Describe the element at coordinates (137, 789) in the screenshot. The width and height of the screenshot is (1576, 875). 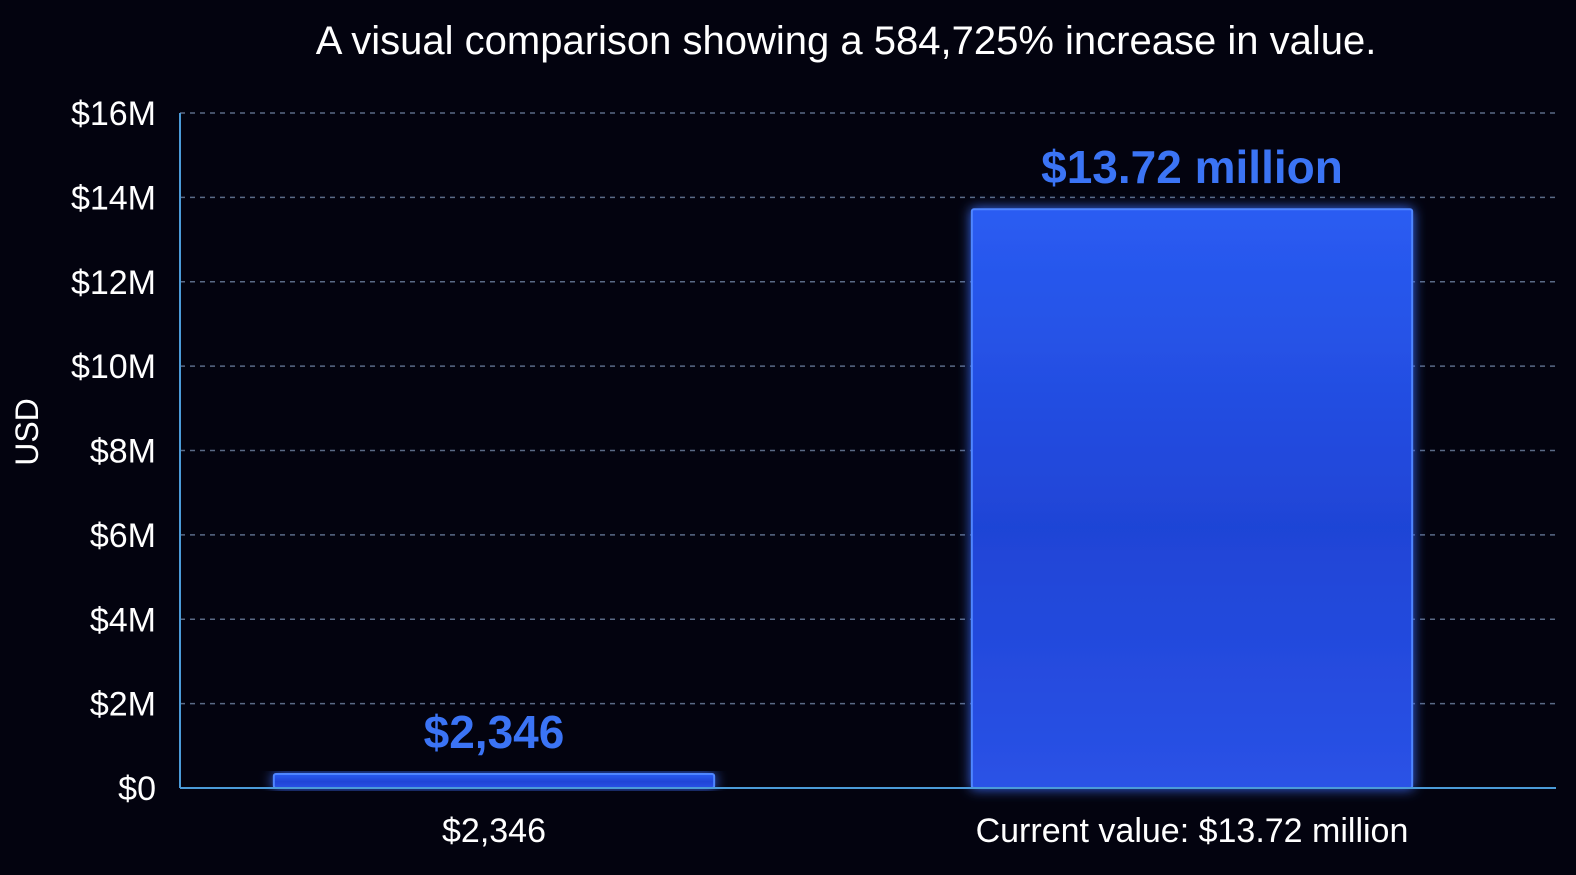
I see `y-tick-label: $0` at that location.